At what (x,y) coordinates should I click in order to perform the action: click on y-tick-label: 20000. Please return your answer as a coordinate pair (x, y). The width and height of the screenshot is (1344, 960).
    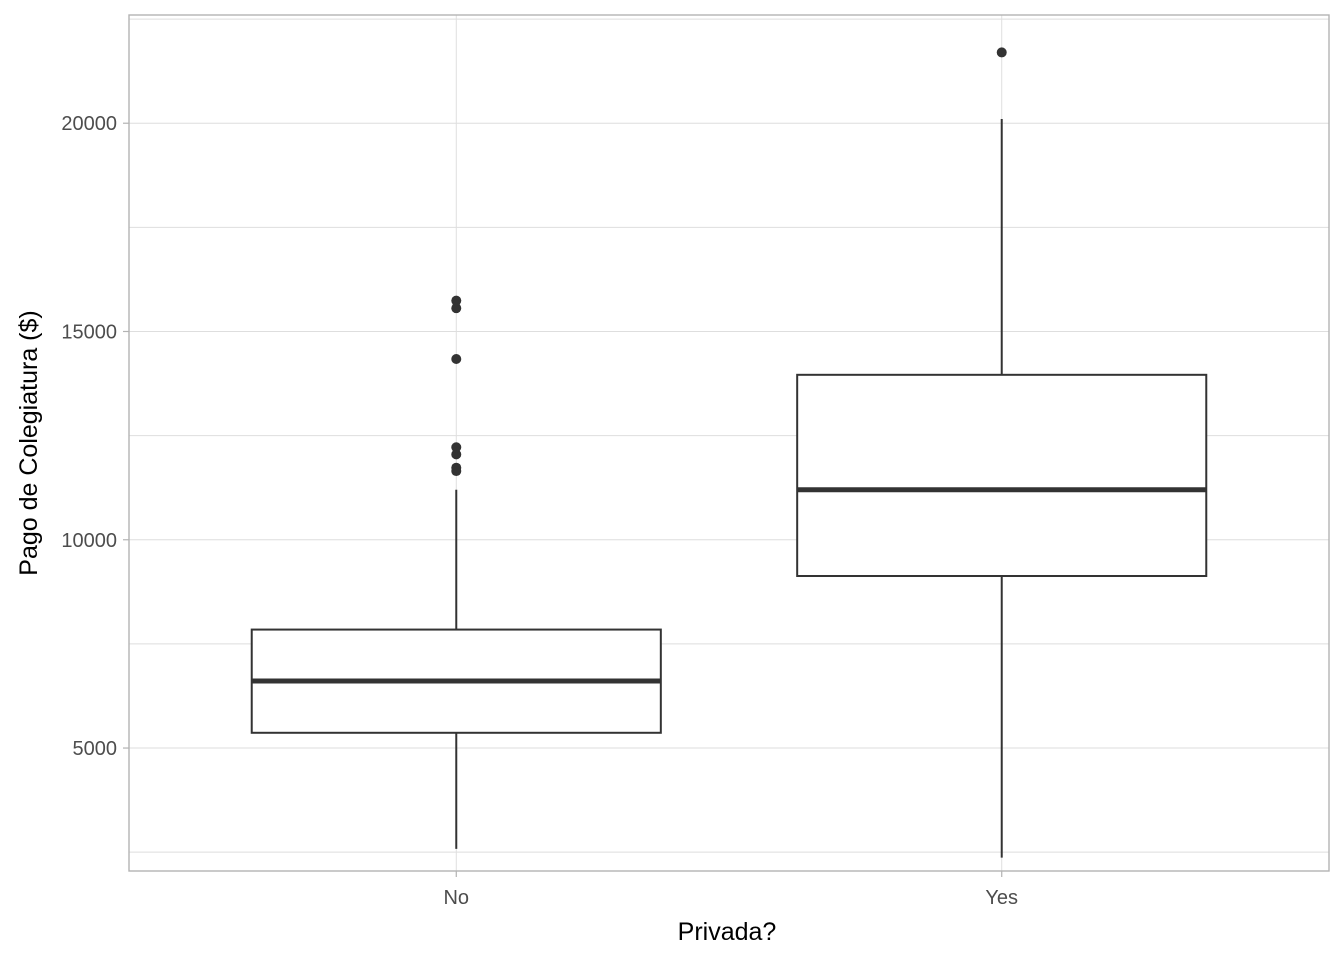
    Looking at the image, I should click on (89, 124).